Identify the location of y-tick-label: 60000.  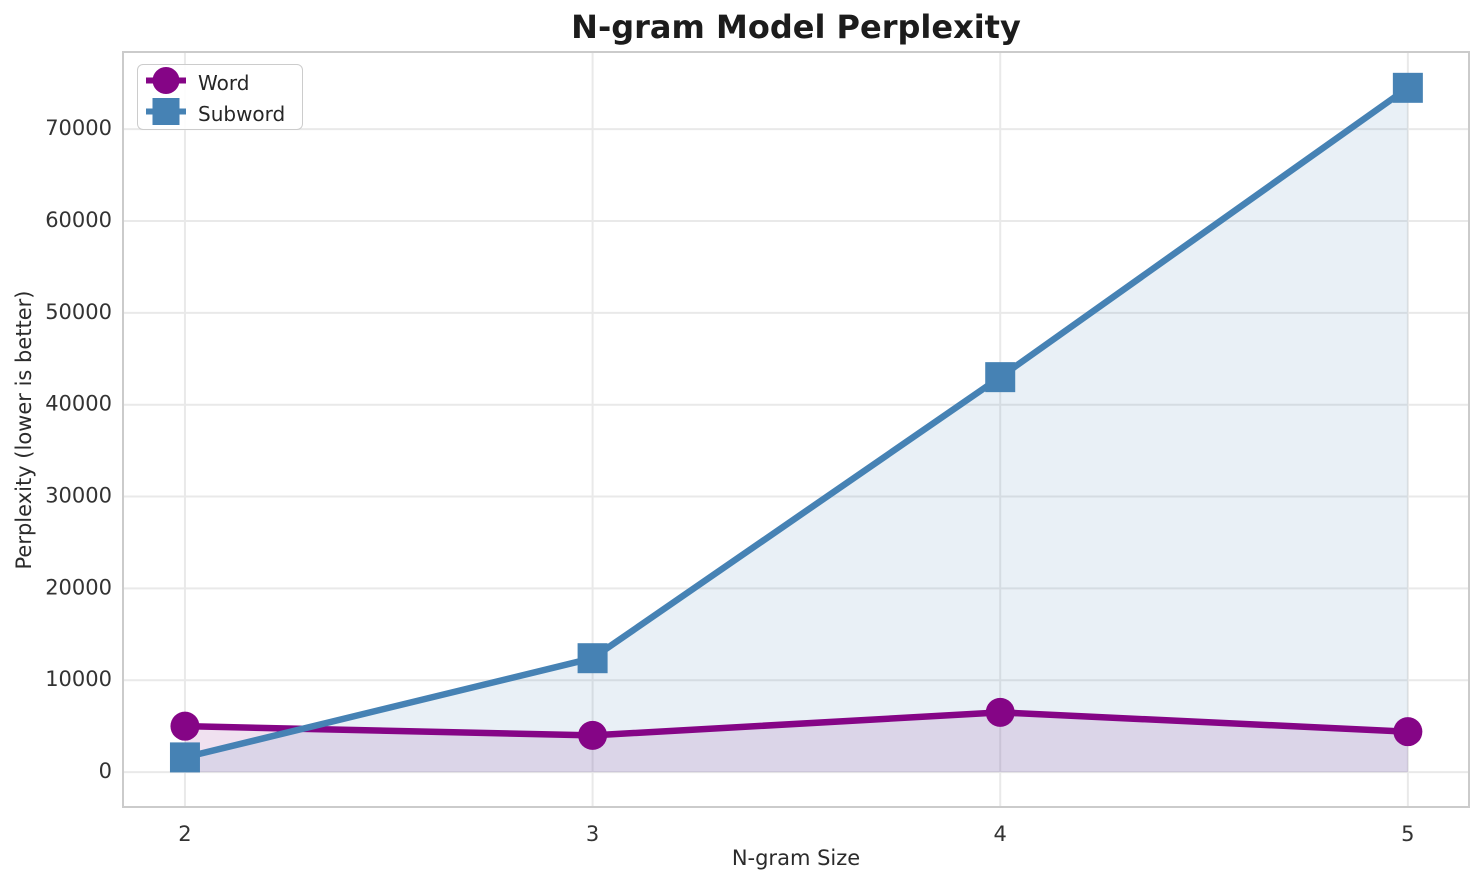
(78, 220).